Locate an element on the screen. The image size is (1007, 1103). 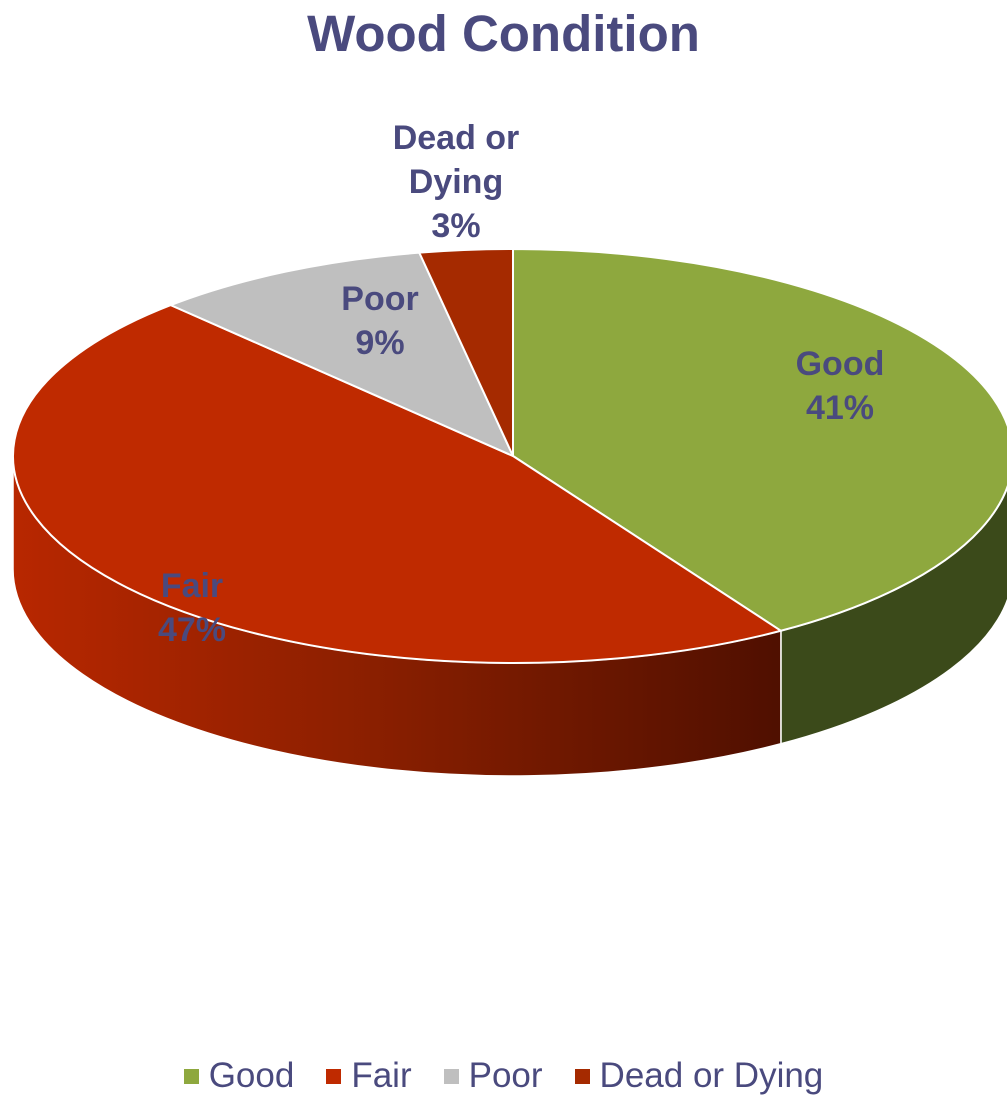
data-label-line: Poor is located at coordinates (379, 299).